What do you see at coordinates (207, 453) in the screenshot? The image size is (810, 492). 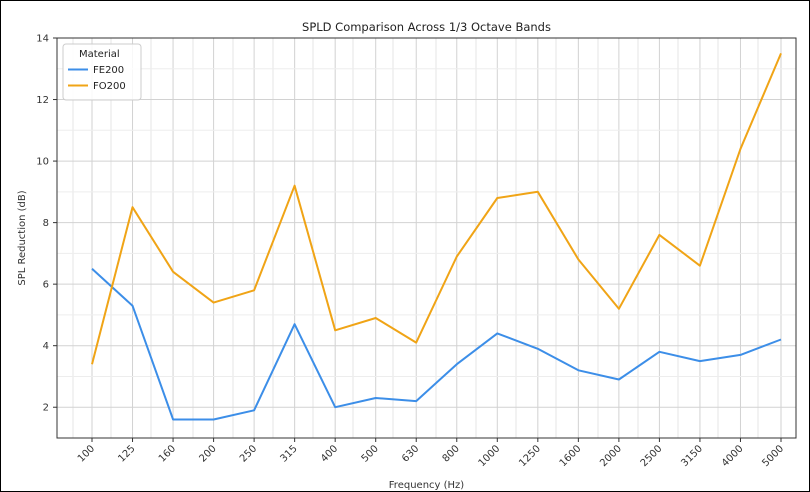 I see `x-tick-label: 200` at bounding box center [207, 453].